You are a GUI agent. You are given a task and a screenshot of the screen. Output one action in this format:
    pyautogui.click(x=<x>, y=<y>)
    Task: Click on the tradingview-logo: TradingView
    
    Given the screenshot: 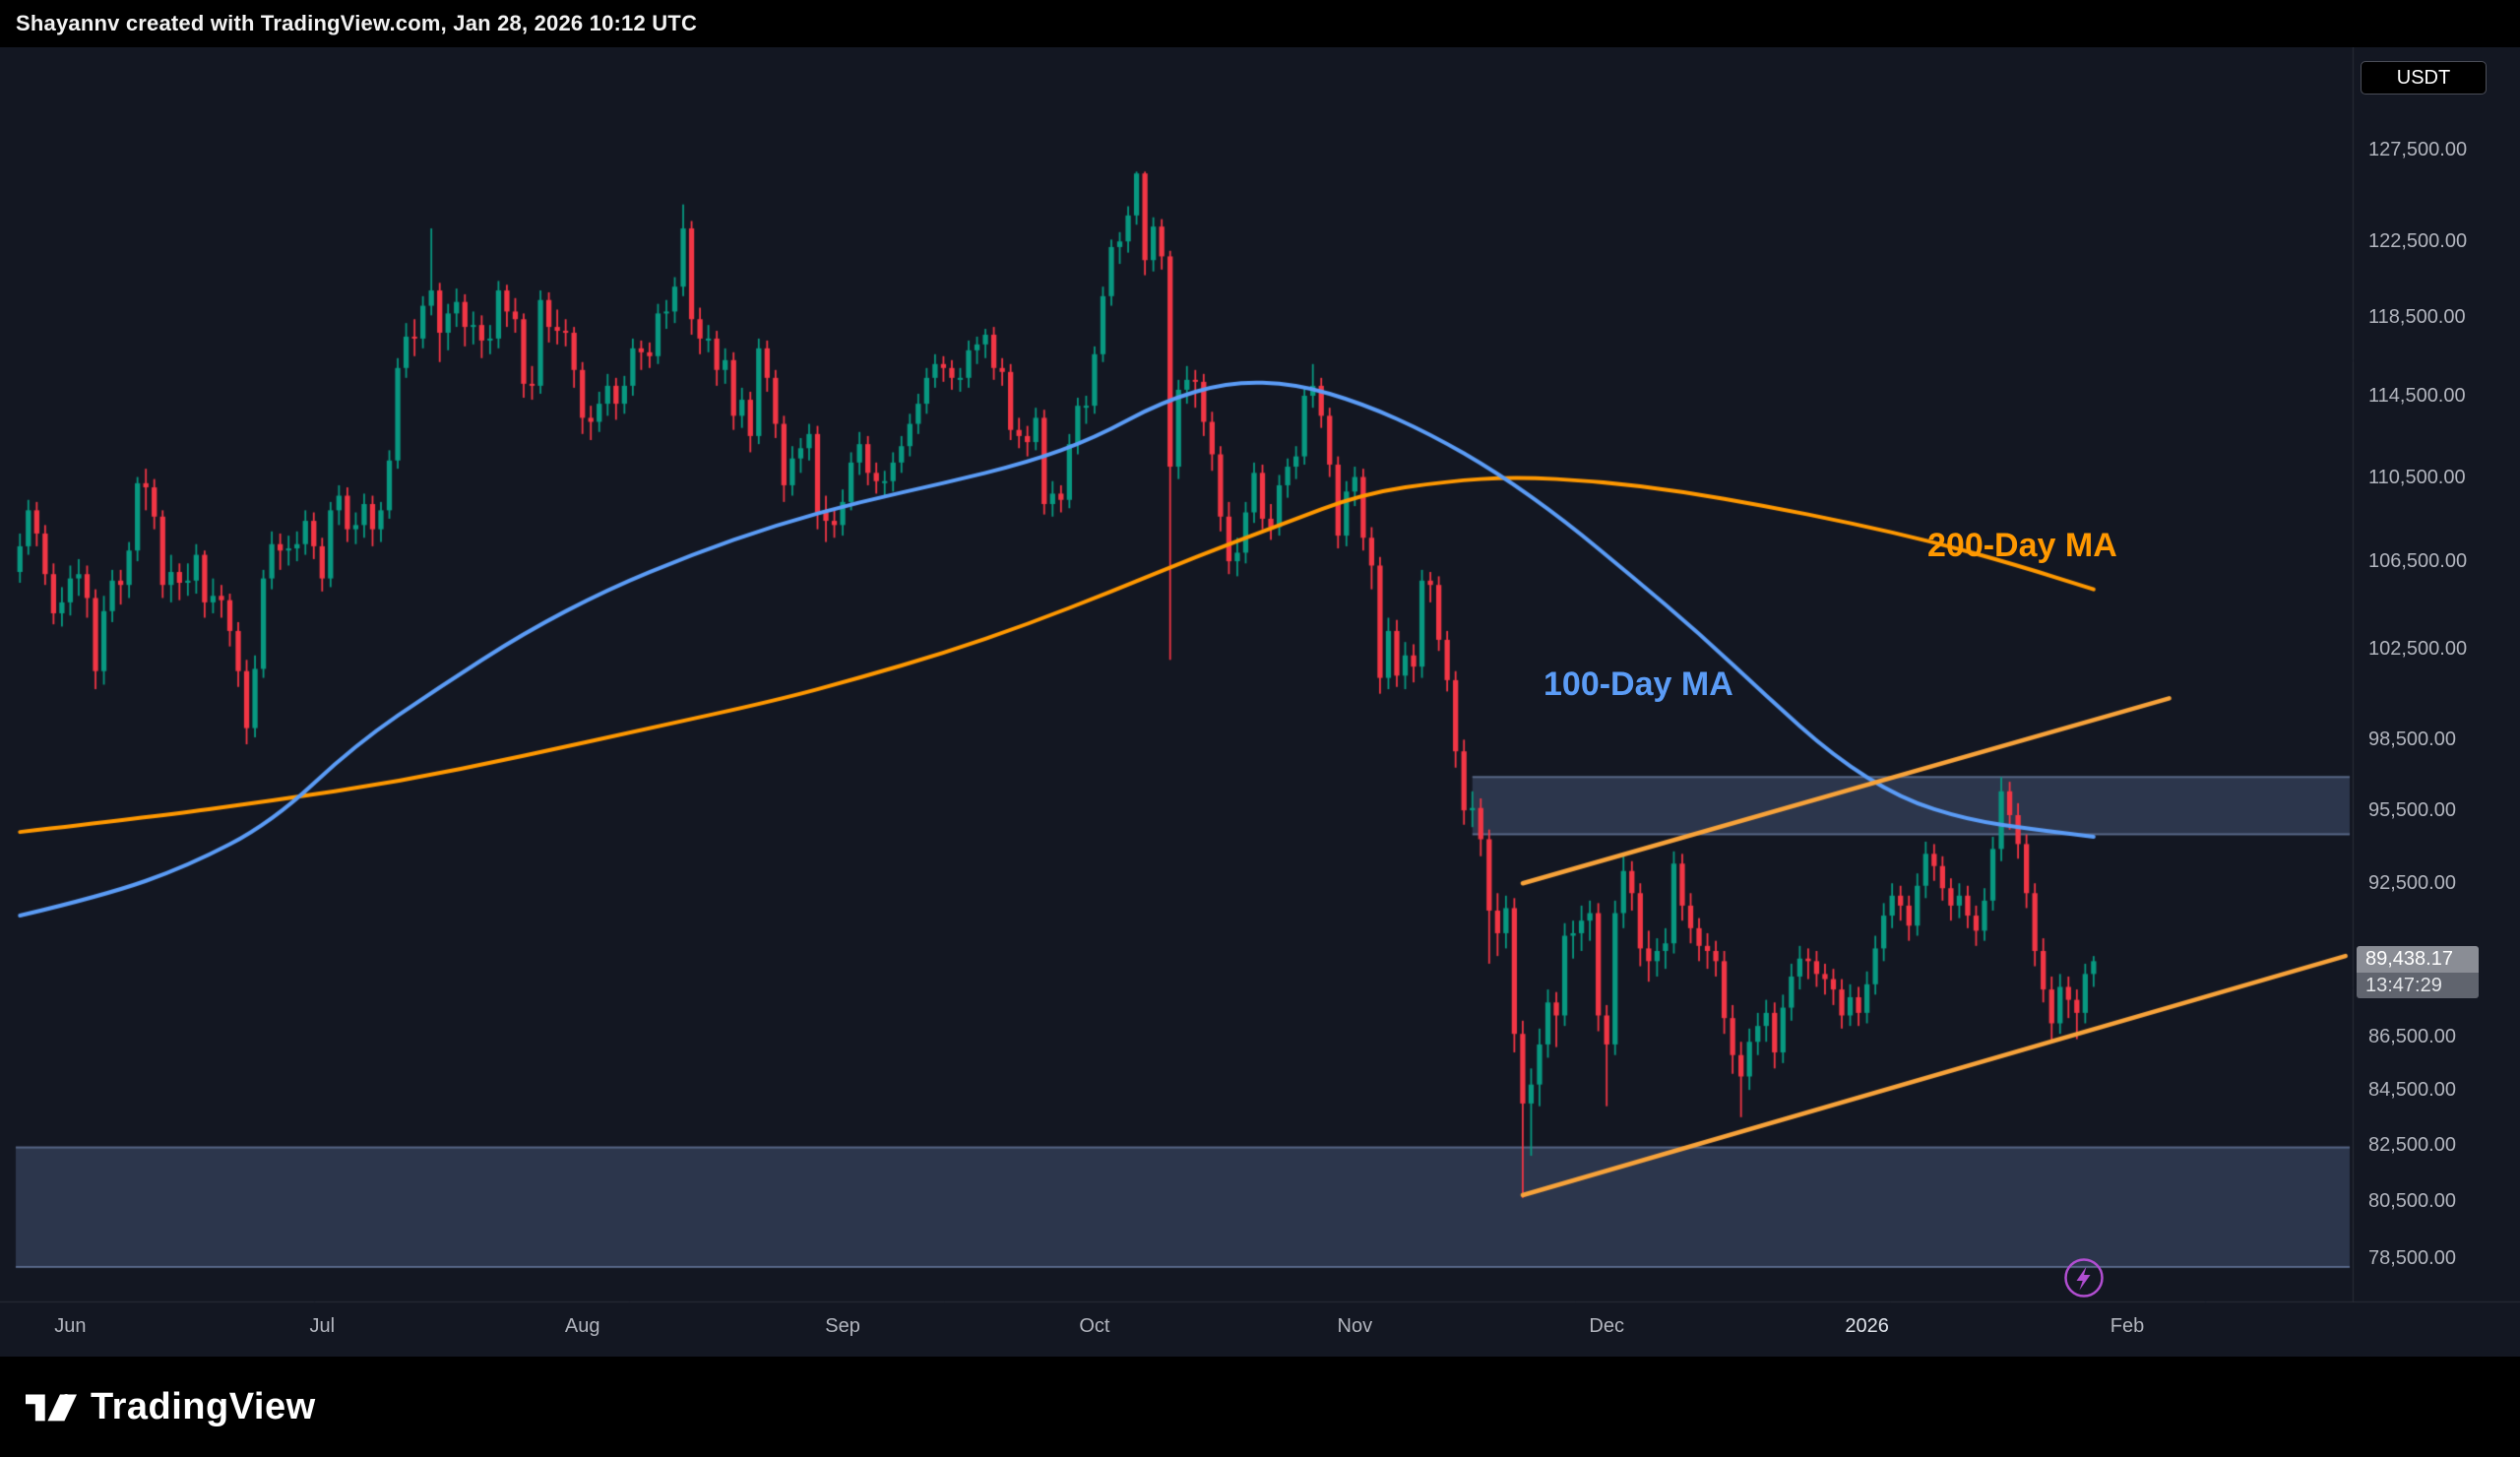 What is the action you would take?
    pyautogui.click(x=171, y=1407)
    